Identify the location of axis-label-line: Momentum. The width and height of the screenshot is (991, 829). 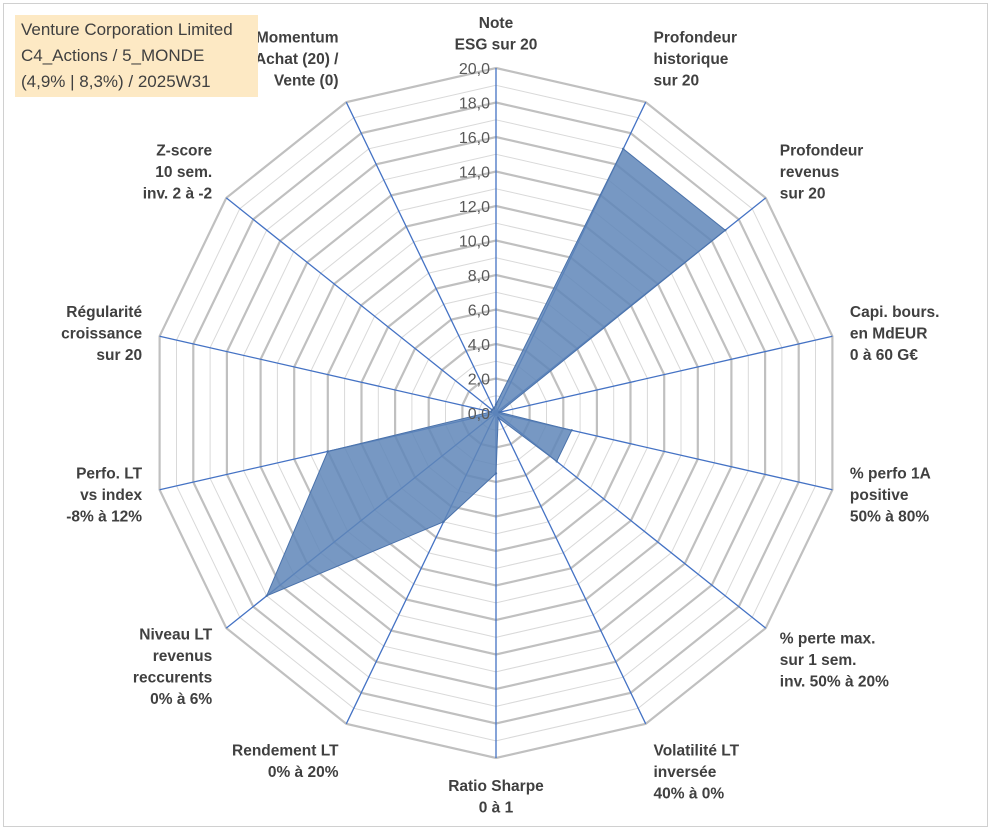
(297, 38).